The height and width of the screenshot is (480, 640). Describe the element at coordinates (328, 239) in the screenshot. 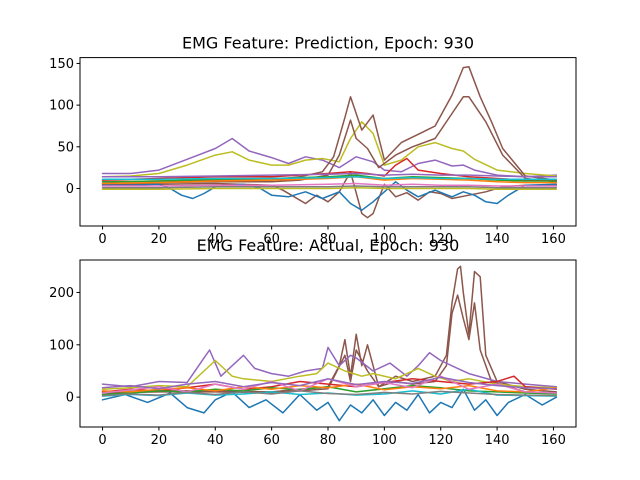

I see `prediction-x-tick-label: 80` at that location.